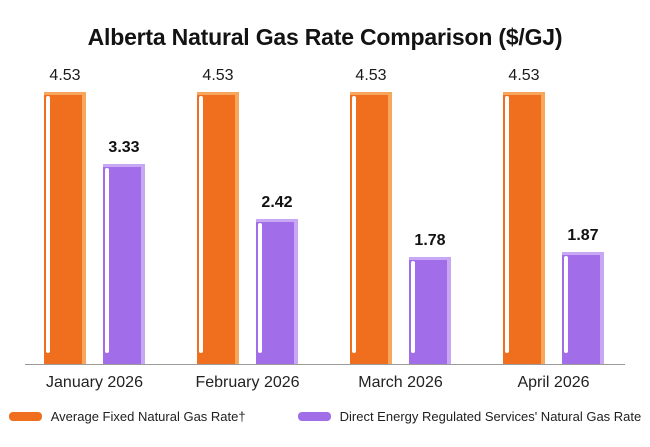 This screenshot has width=650, height=447. What do you see at coordinates (124, 147) in the screenshot?
I see `value-label-regulated-services-rate-january: 3.33` at bounding box center [124, 147].